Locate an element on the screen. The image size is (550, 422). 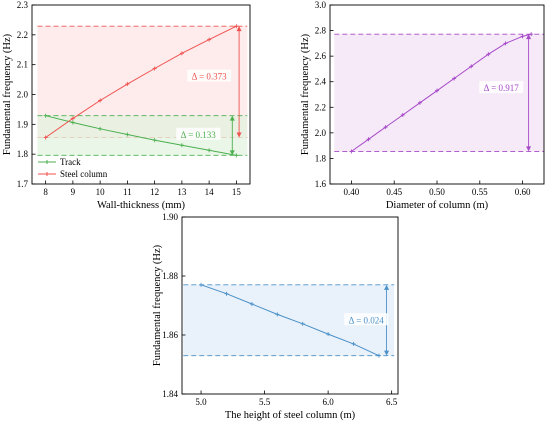
y-tick-label: 1.7 is located at coordinates (23, 184).